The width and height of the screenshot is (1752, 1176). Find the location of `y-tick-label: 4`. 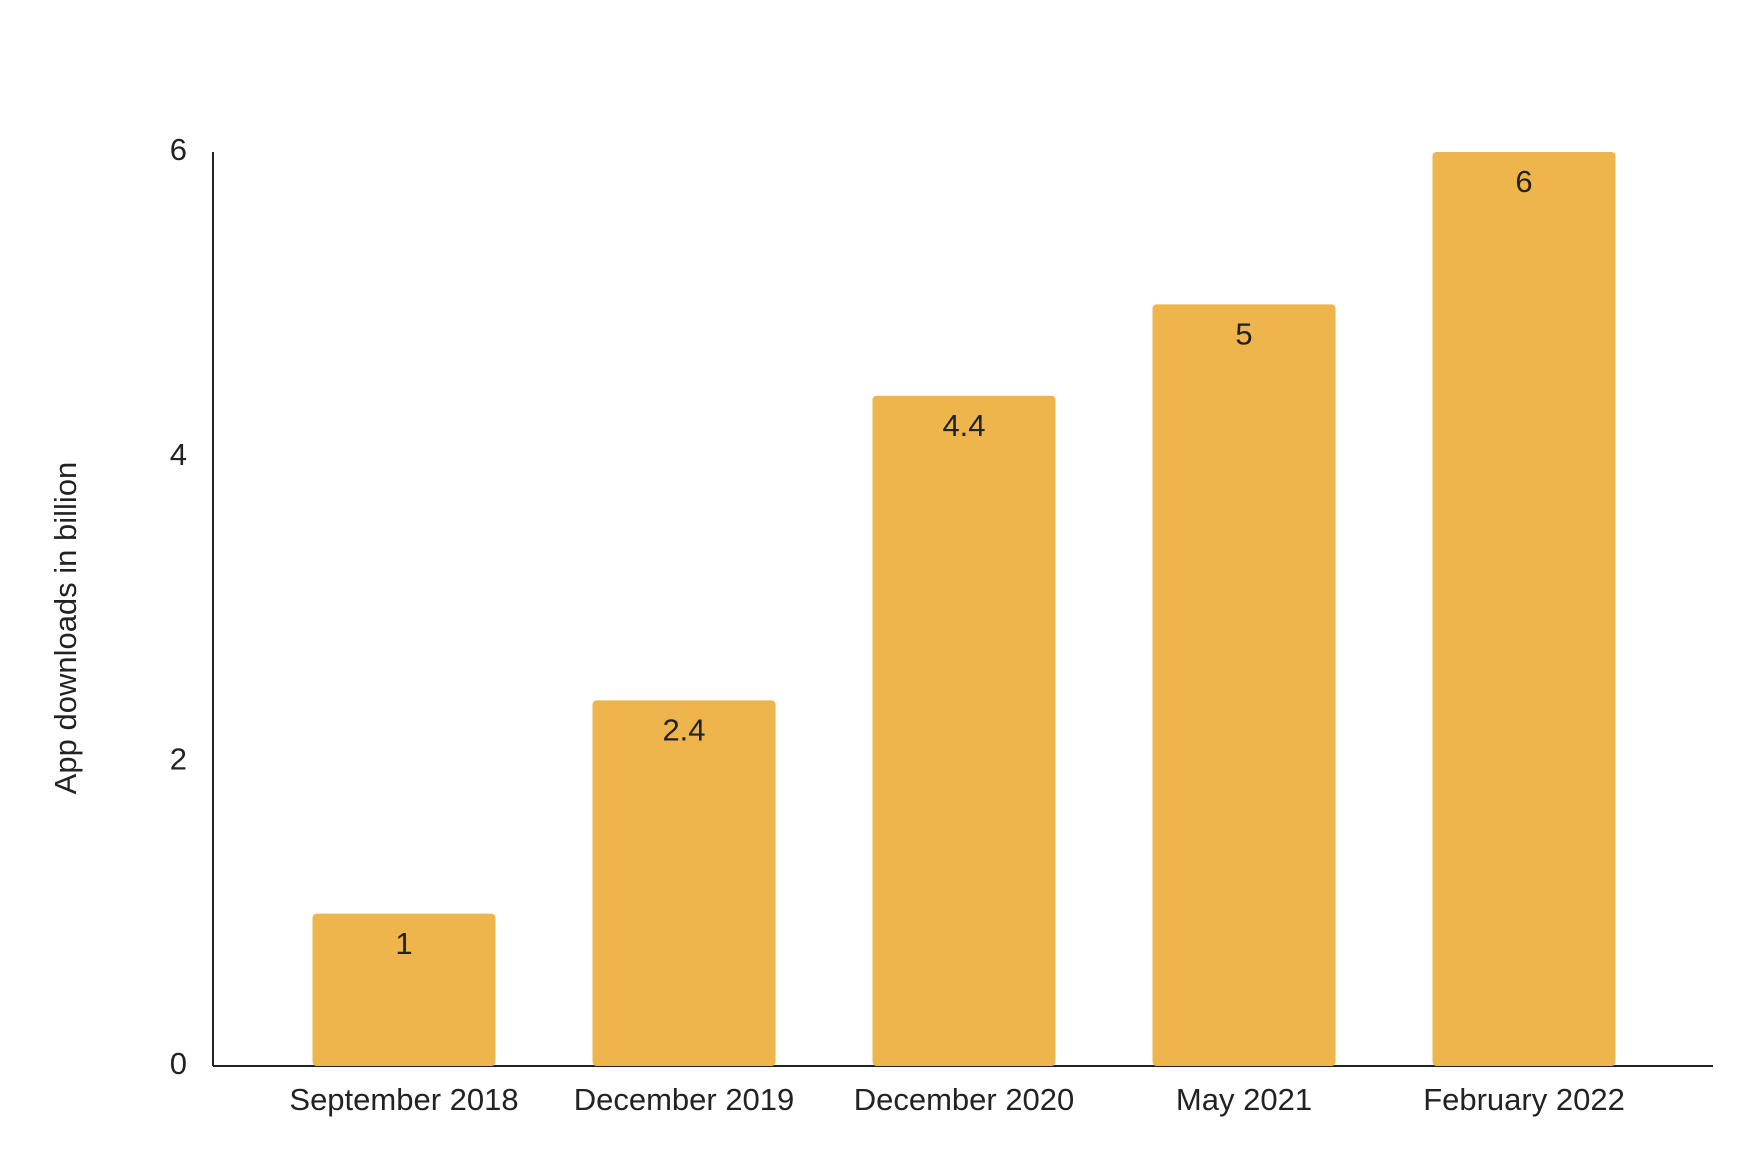

y-tick-label: 4 is located at coordinates (178, 454).